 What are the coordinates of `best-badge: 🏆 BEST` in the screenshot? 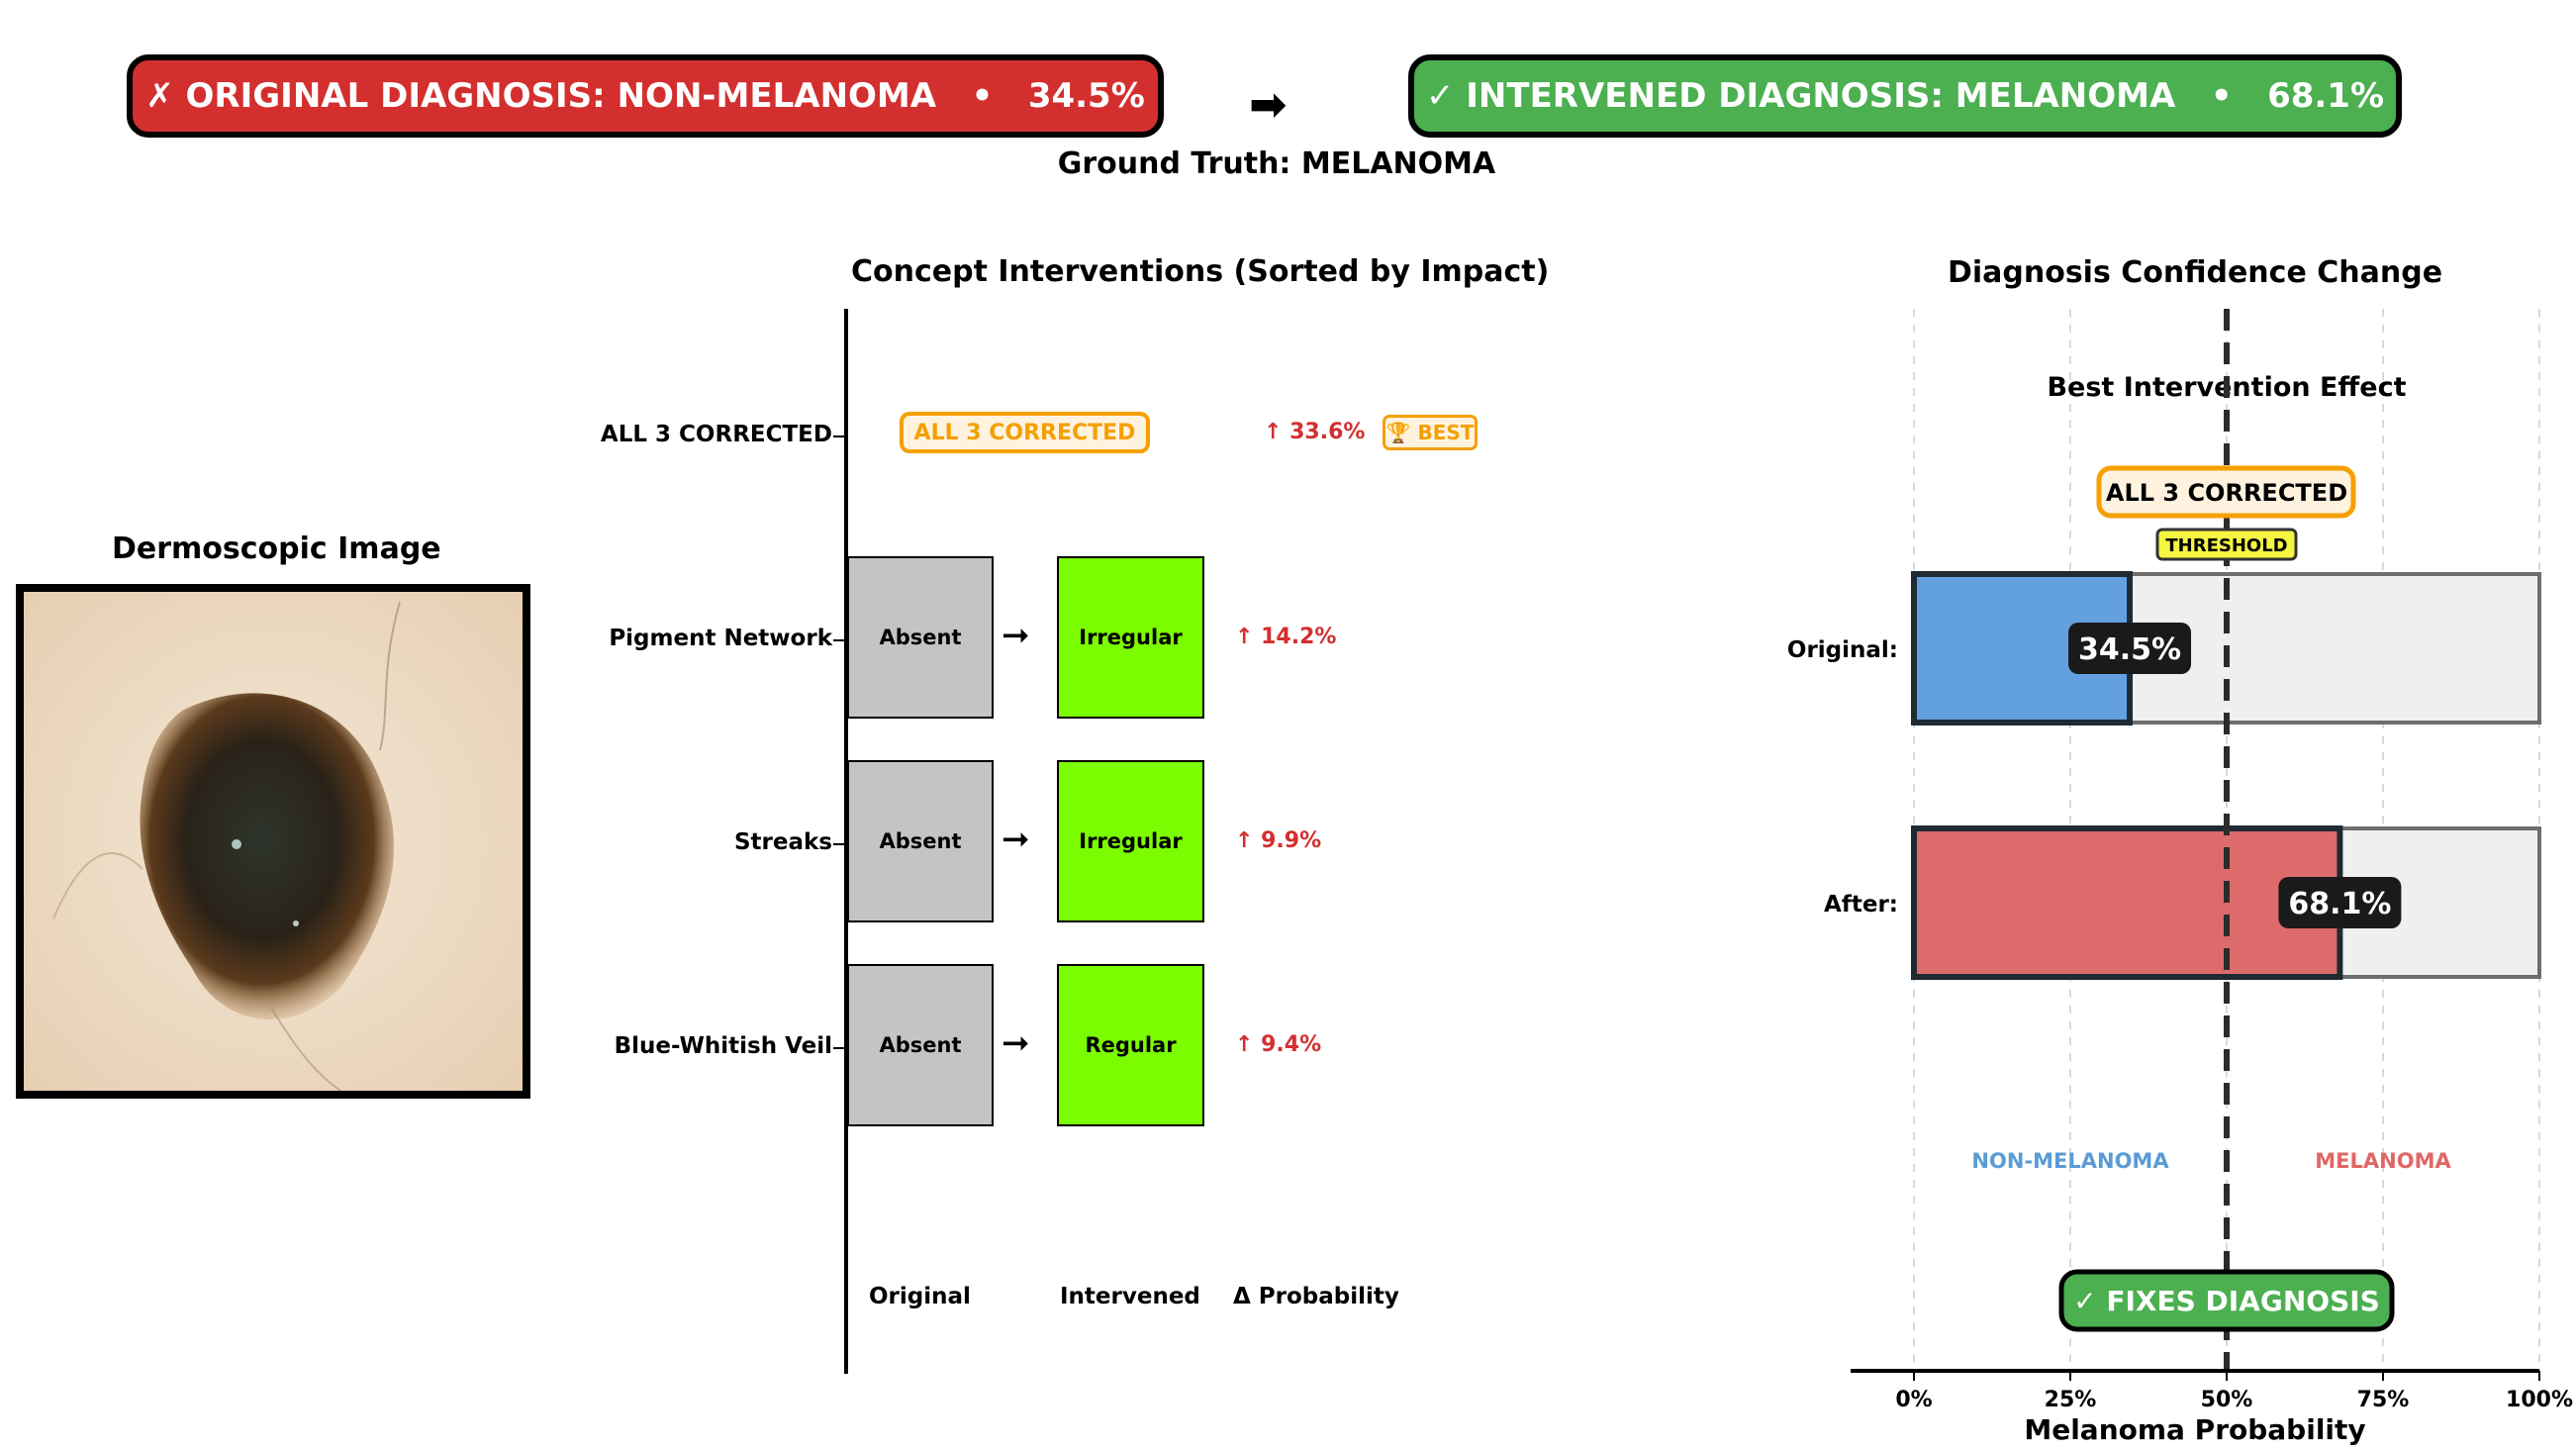 It's located at (1430, 432).